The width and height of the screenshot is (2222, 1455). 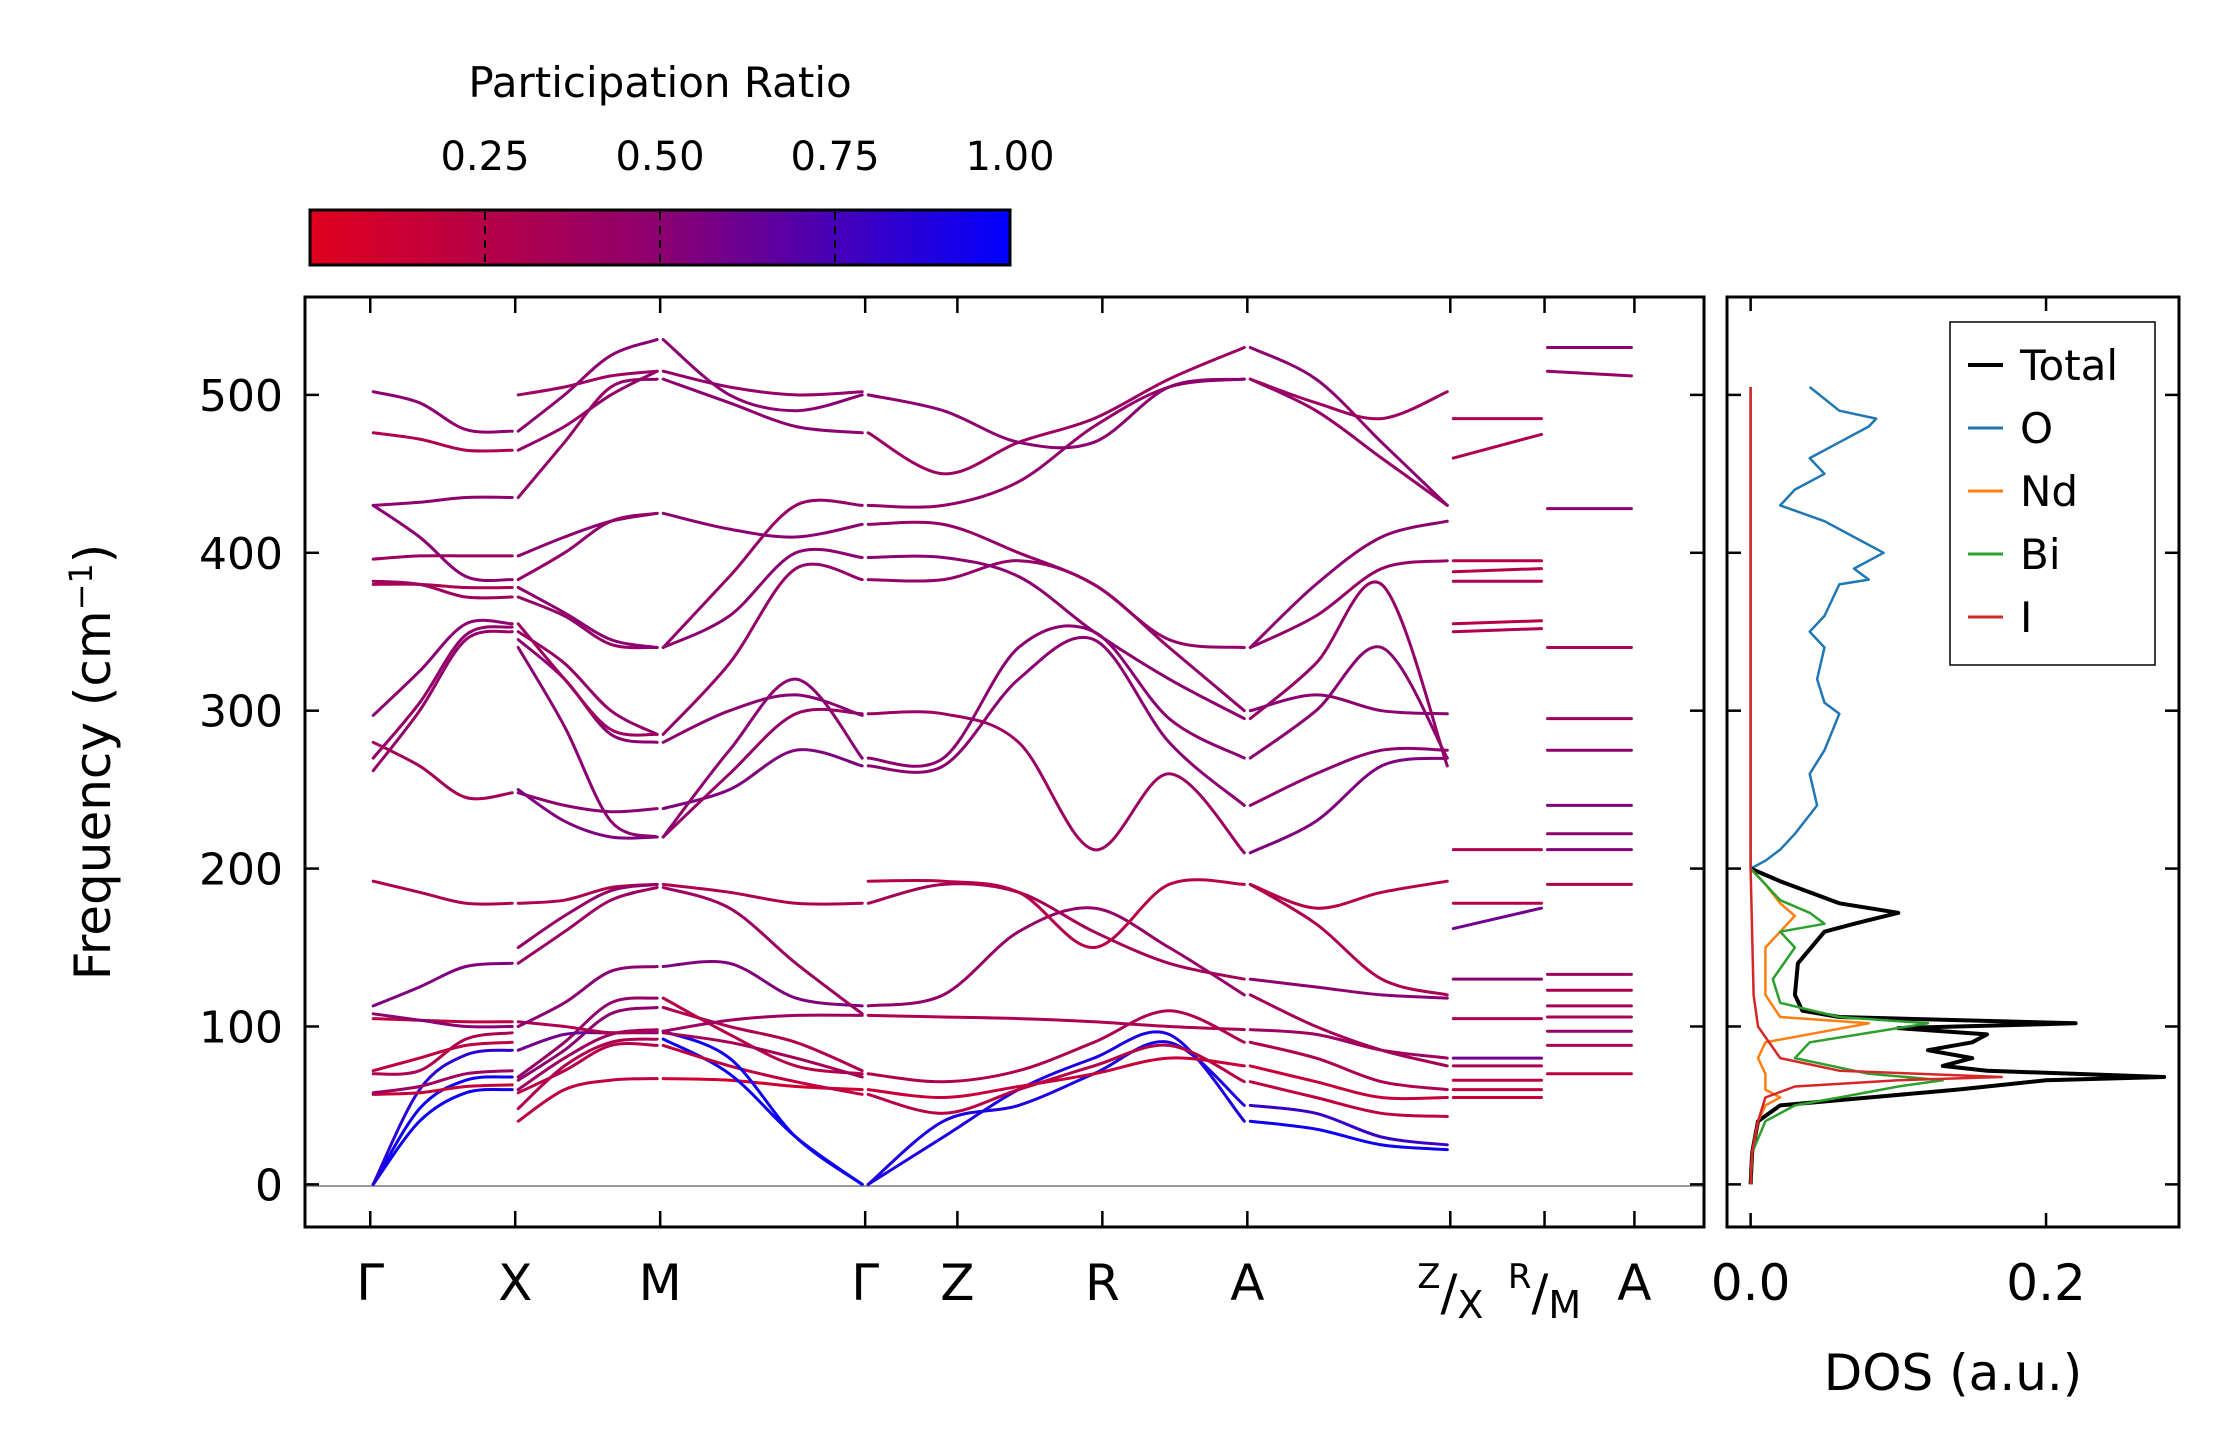 I want to click on dos-axes-frame, so click(x=1953, y=762).